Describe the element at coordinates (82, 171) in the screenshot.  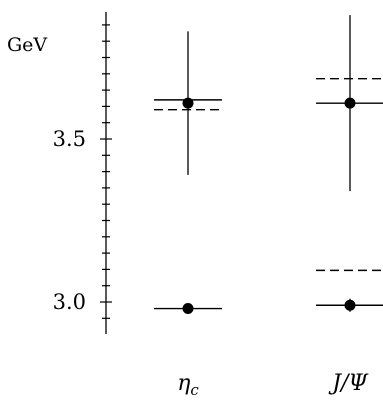
I see `y-axis-ticks: 3.0 3.5` at that location.